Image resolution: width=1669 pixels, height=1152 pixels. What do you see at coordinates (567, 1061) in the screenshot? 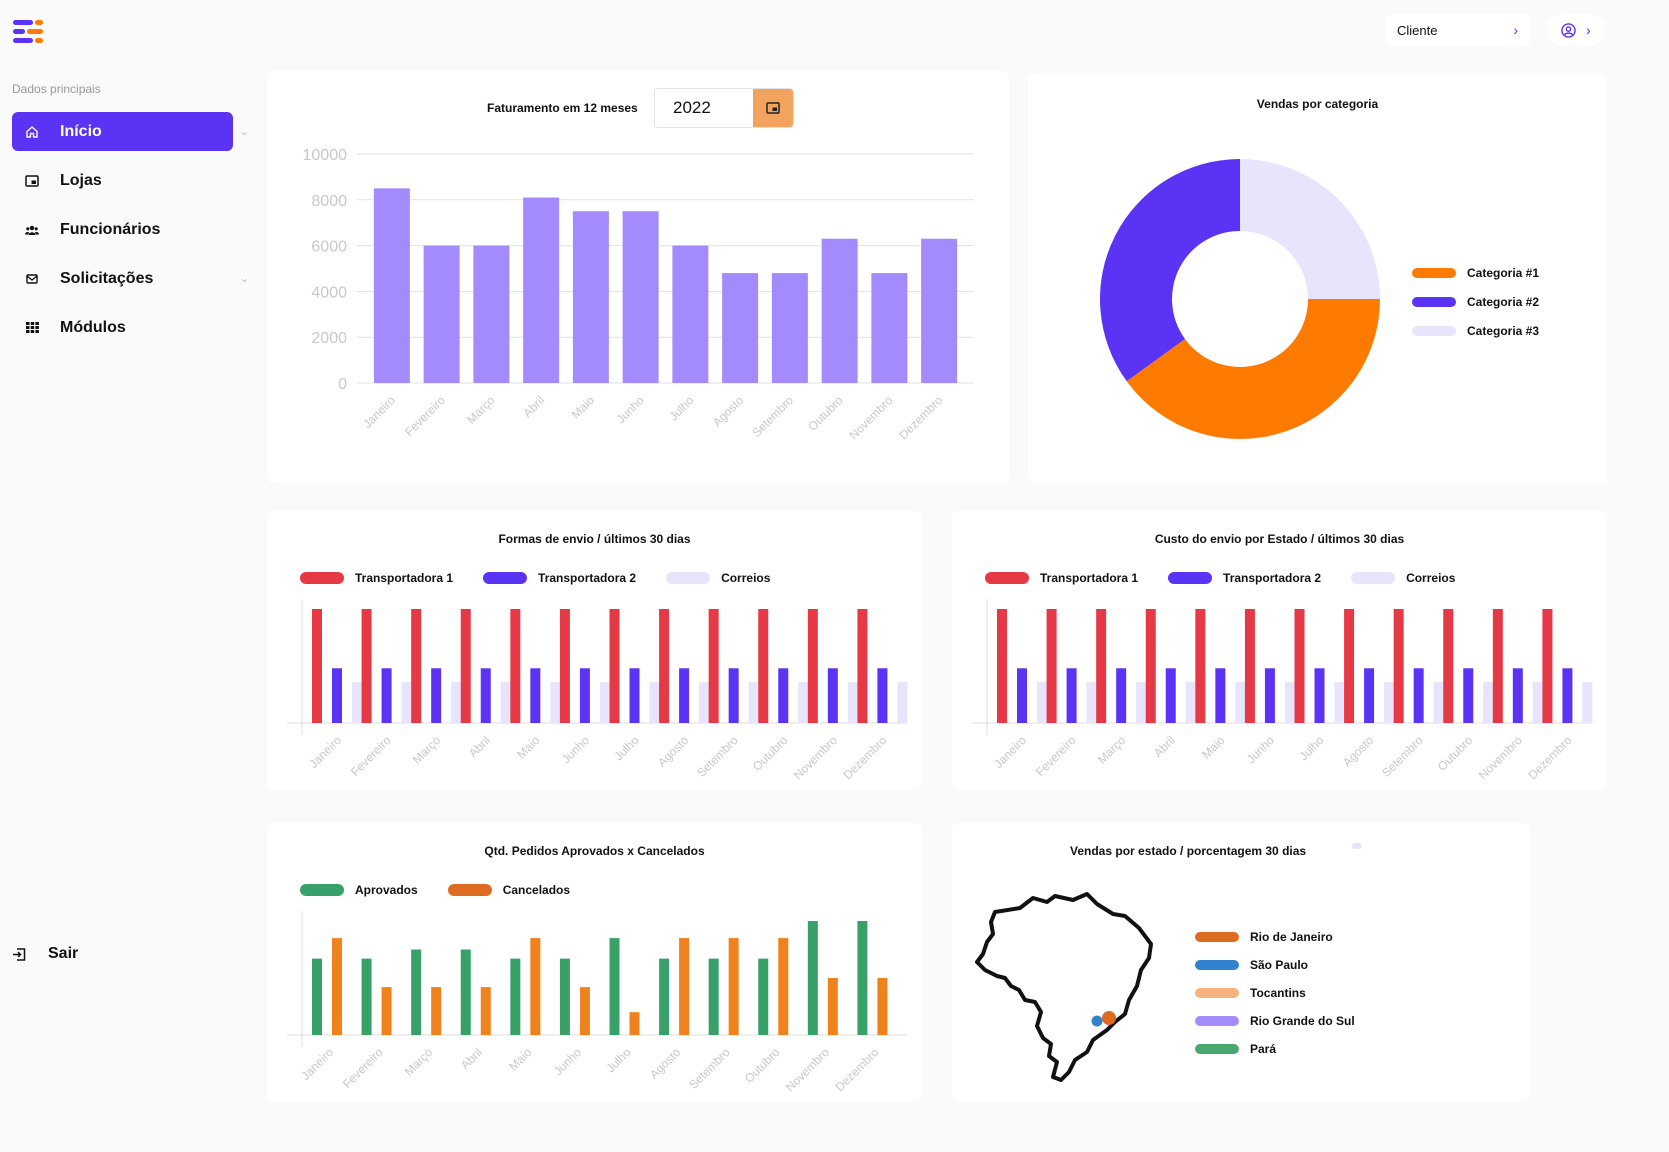
I see `x-tick-label: Junho` at bounding box center [567, 1061].